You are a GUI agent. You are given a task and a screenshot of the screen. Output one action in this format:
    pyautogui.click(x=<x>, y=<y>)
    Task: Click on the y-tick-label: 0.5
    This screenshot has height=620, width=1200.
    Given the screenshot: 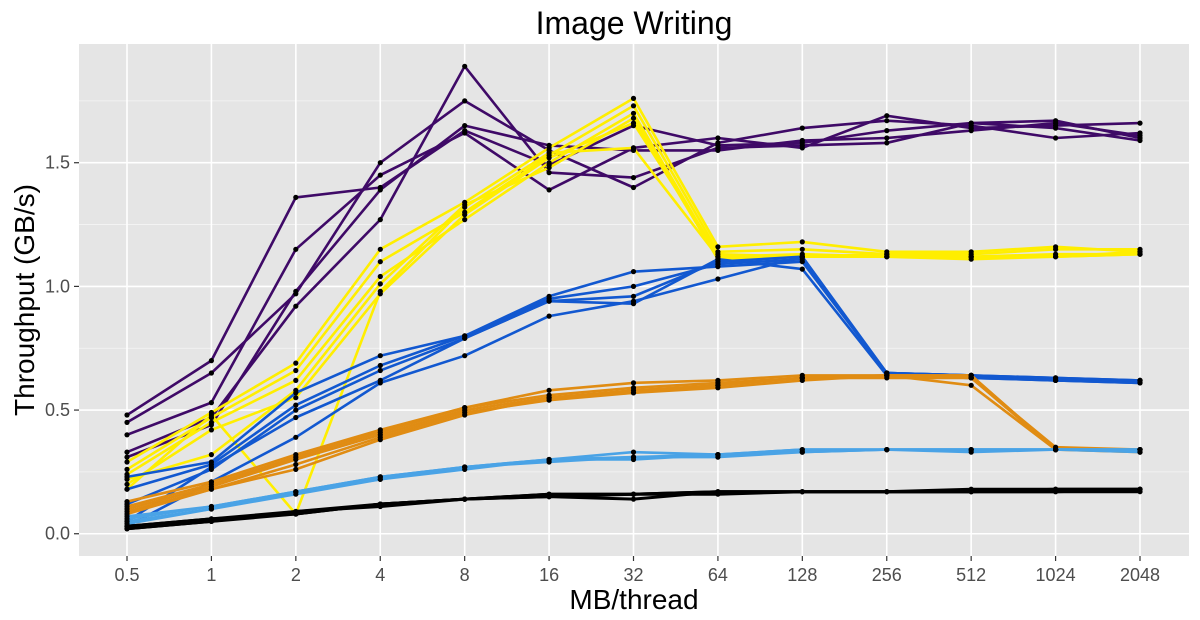 What is the action you would take?
    pyautogui.click(x=57, y=410)
    